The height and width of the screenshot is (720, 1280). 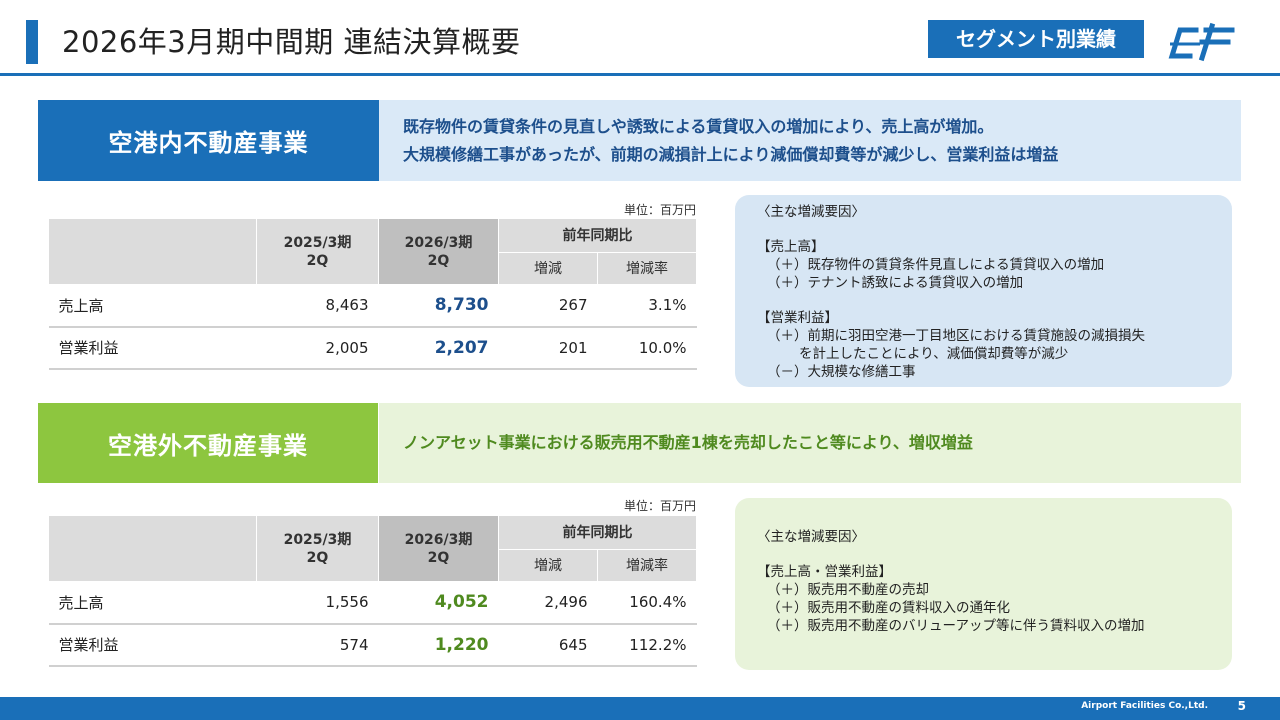 What do you see at coordinates (640, 74) in the screenshot?
I see `header-divider` at bounding box center [640, 74].